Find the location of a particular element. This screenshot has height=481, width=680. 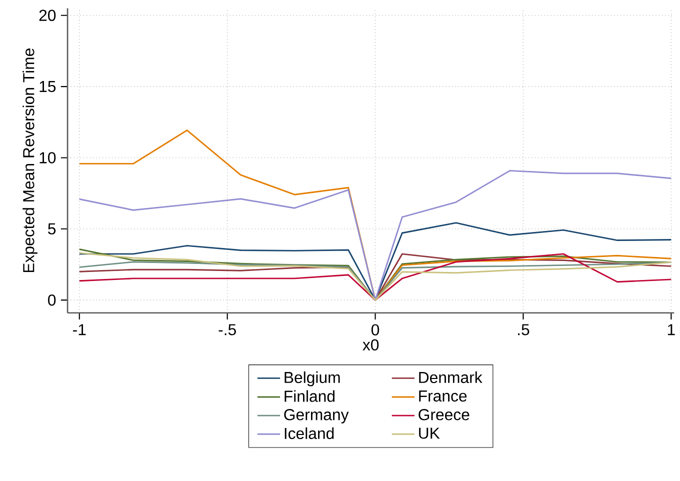

x-tick-label: 0 is located at coordinates (375, 330).